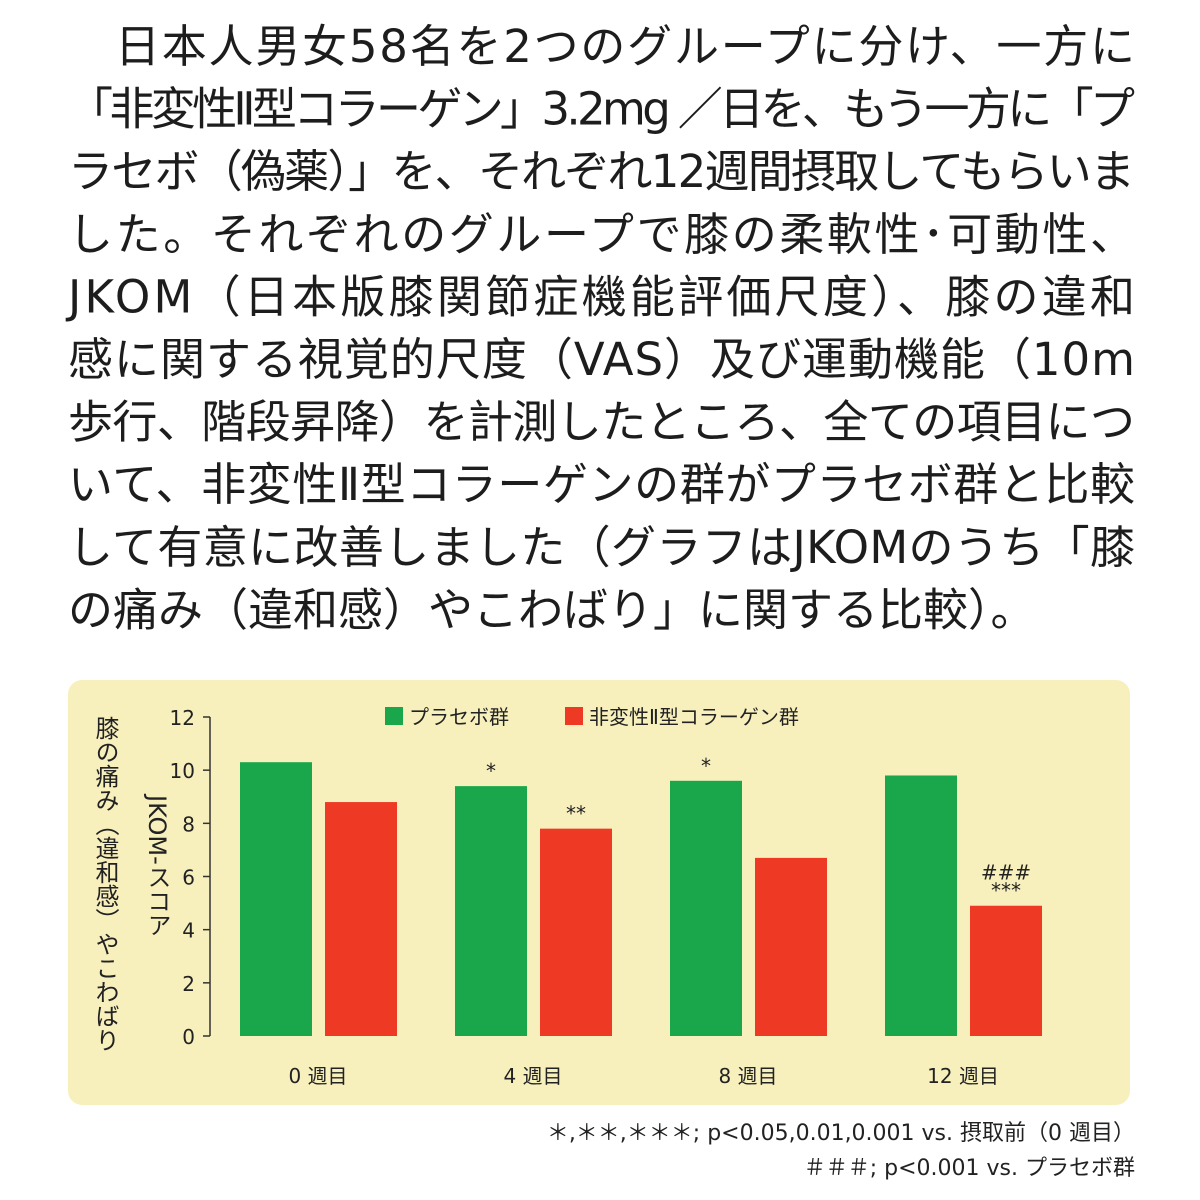 Image resolution: width=1200 pixels, height=1200 pixels. I want to click on significance-mark: ***, so click(1006, 891).